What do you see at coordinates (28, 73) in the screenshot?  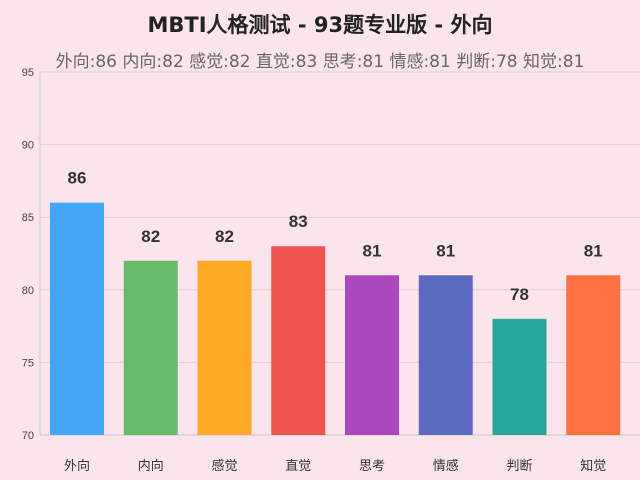 I see `y-tick-label: 95` at bounding box center [28, 73].